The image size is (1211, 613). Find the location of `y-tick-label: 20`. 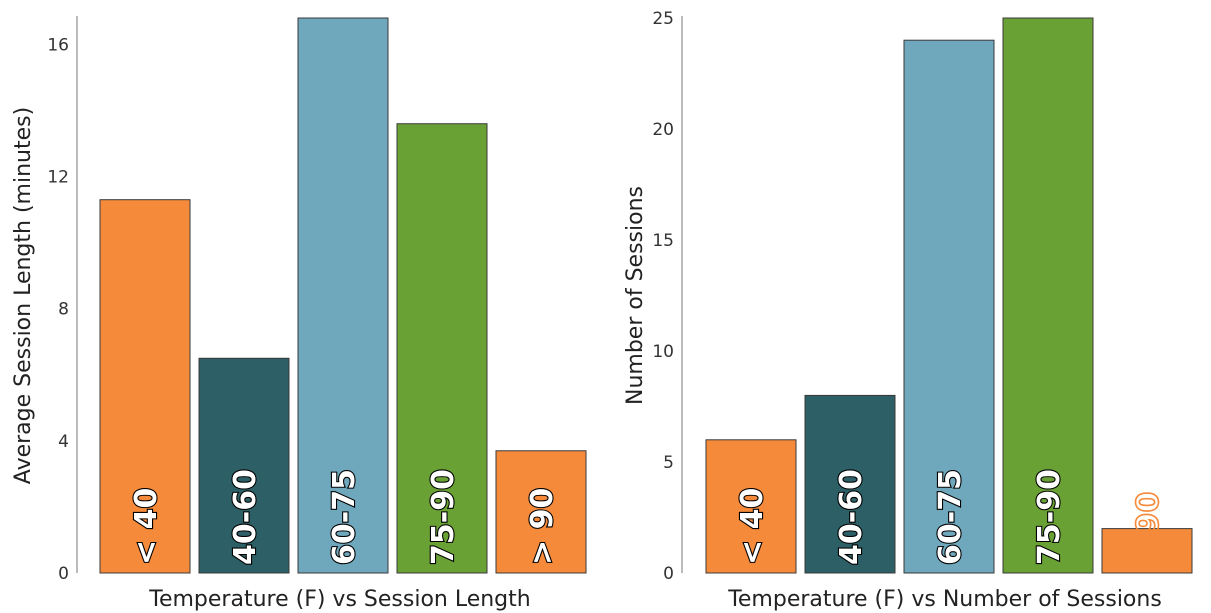

y-tick-label: 20 is located at coordinates (663, 130).